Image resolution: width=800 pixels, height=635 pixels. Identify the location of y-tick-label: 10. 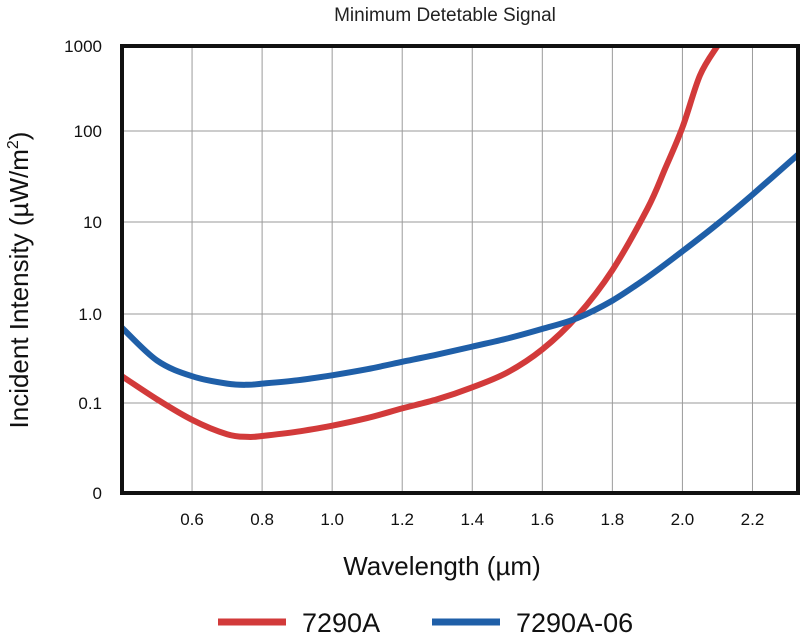
(92, 222).